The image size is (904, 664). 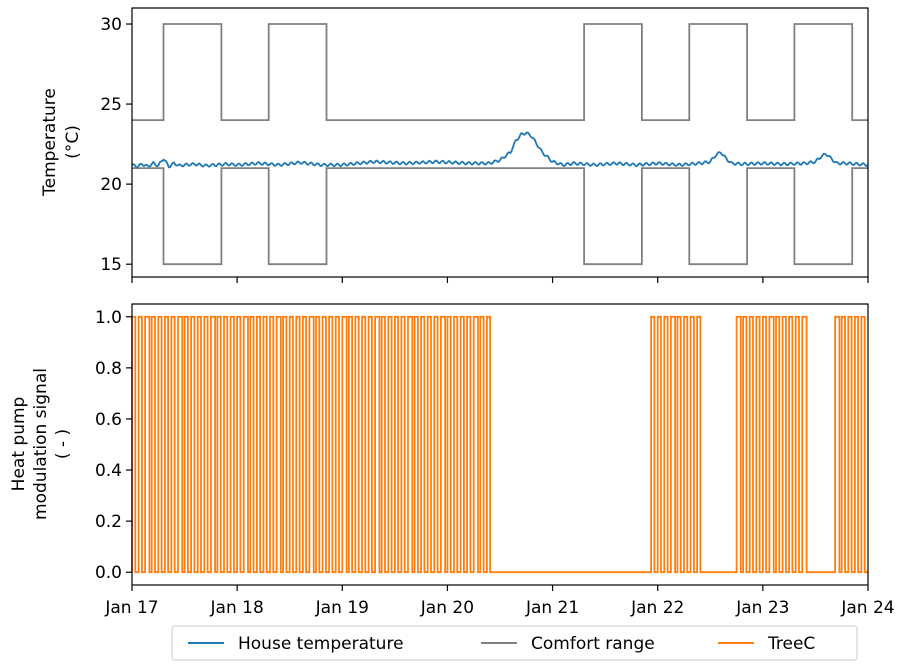 What do you see at coordinates (108, 471) in the screenshot?
I see `modulation-y-tick-label: 0.4` at bounding box center [108, 471].